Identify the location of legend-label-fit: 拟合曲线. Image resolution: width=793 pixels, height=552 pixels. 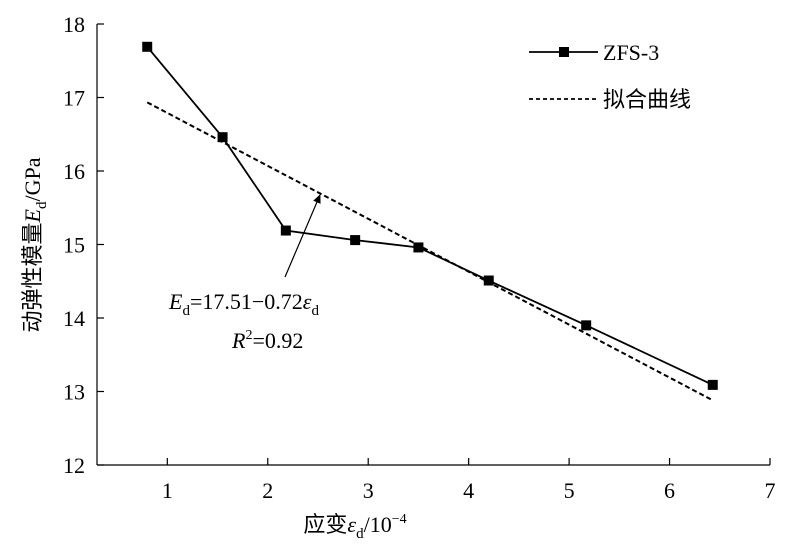
(647, 99).